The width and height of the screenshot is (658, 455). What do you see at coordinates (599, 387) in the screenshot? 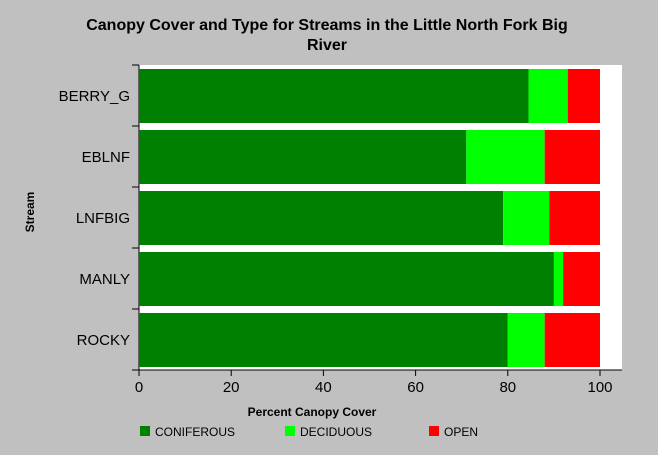
I see `x-tick-label: 100` at bounding box center [599, 387].